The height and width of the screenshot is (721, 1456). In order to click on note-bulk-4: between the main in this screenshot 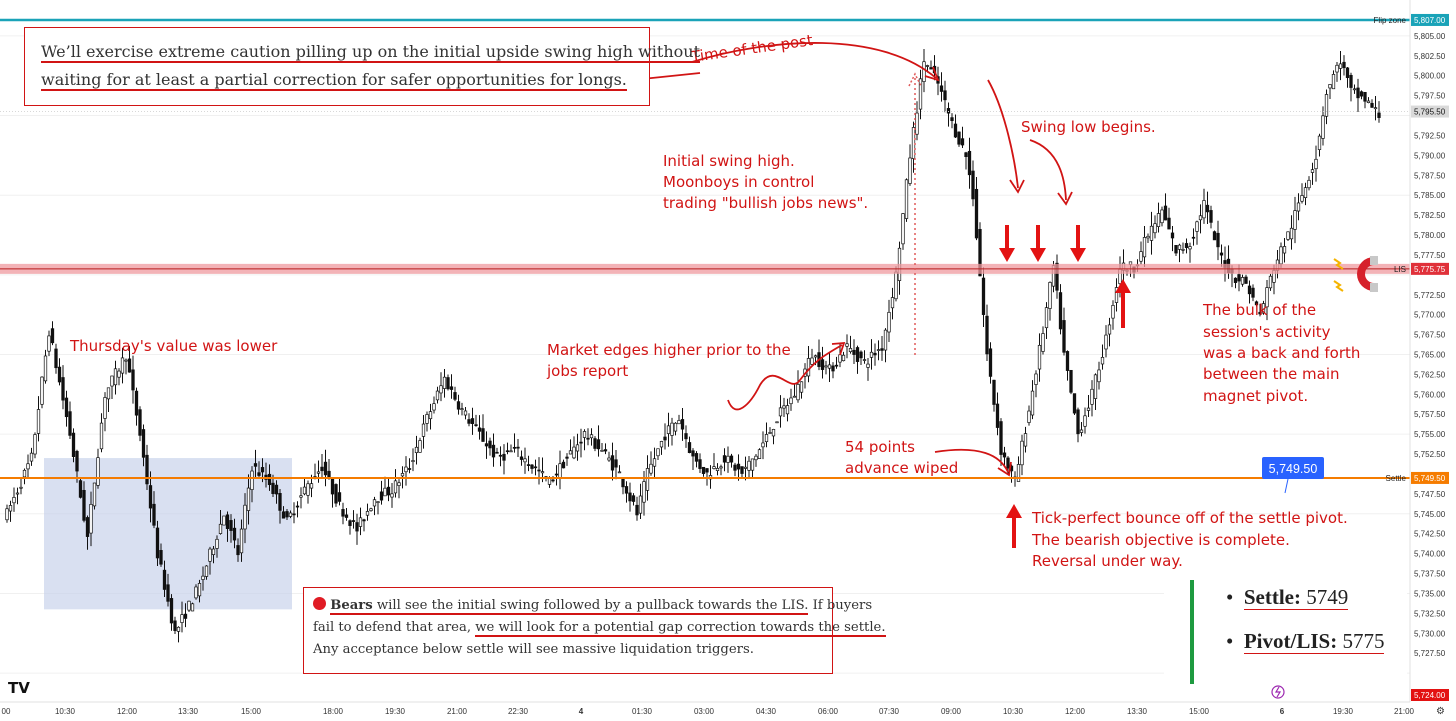, I will do `click(1271, 374)`.